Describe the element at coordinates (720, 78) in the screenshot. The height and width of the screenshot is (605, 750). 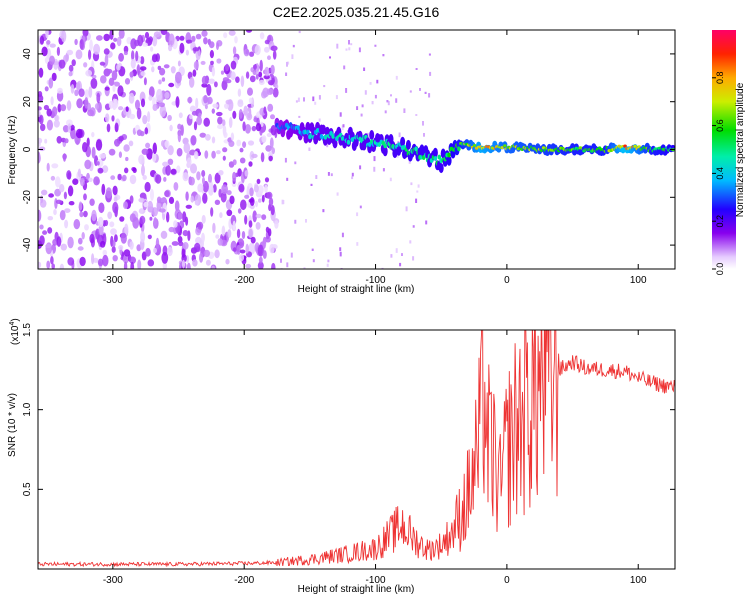
I see `colorbar-tick-label: 0.8` at that location.